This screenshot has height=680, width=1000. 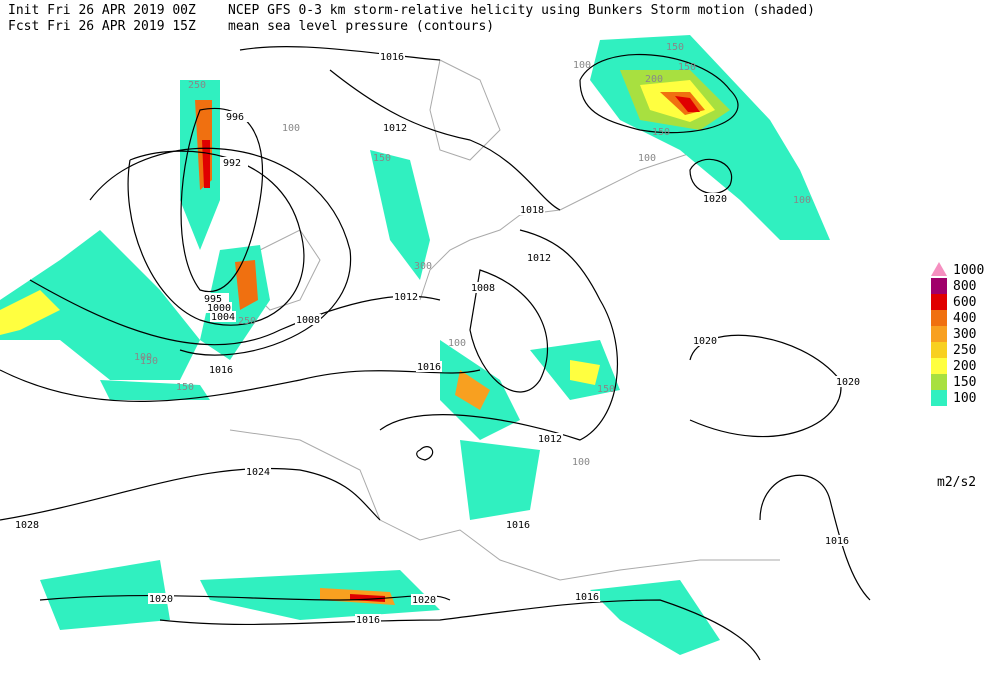 I want to click on isobar-label: 992, so click(x=232, y=163).